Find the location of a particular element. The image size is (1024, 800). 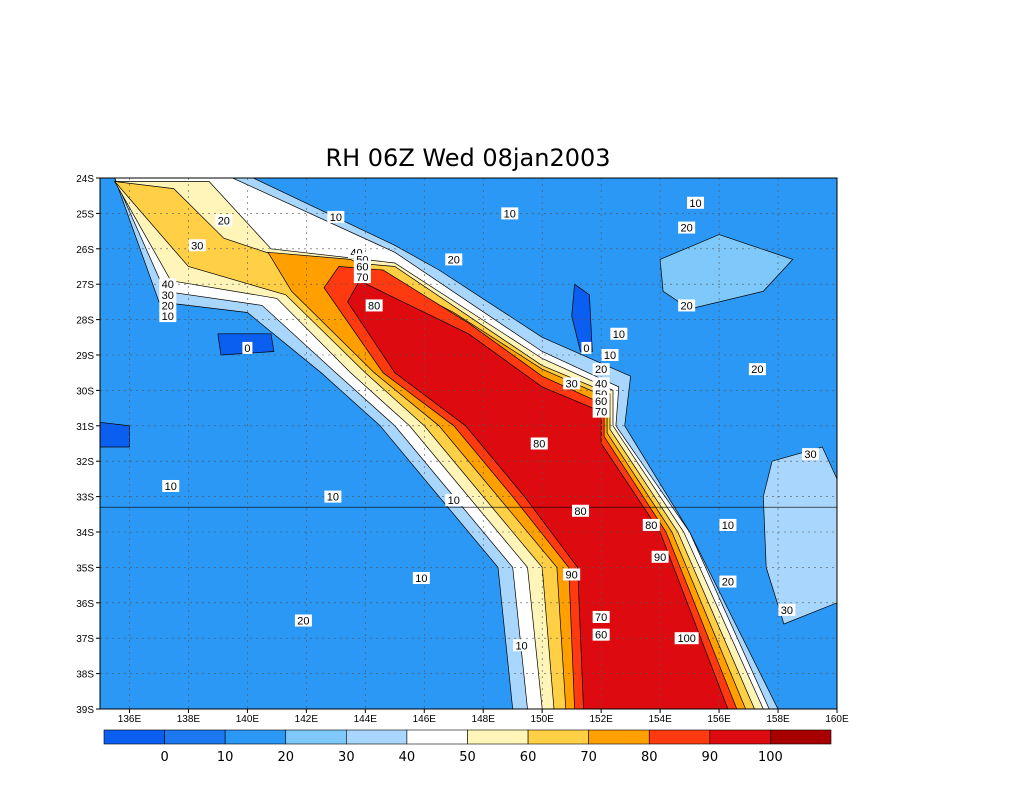

y-tick-label: 39S is located at coordinates (85, 710).